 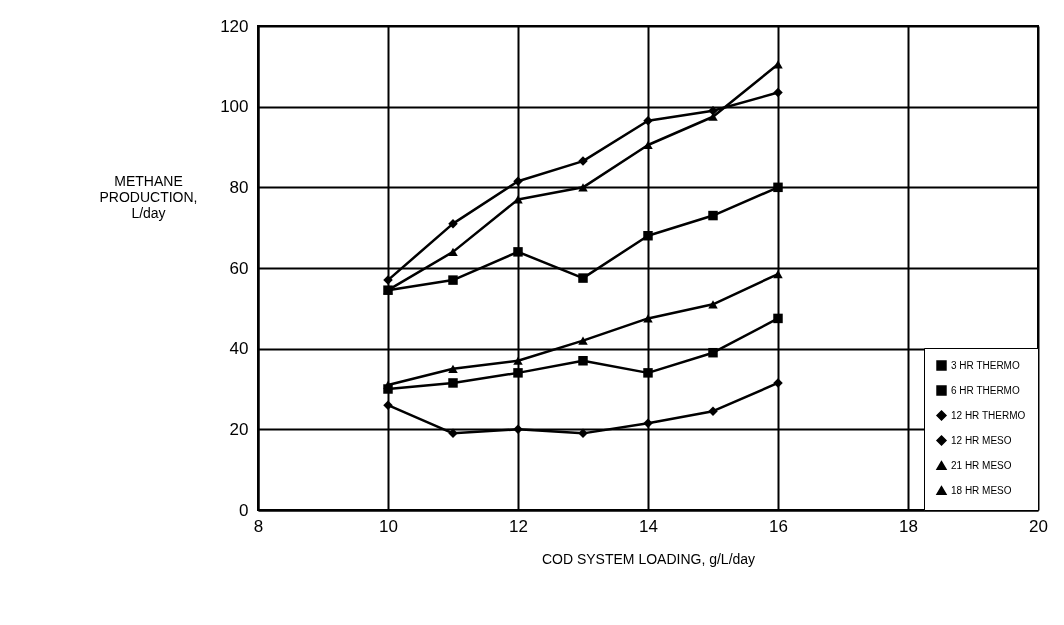 I want to click on x-tick-label: 10, so click(x=388, y=526).